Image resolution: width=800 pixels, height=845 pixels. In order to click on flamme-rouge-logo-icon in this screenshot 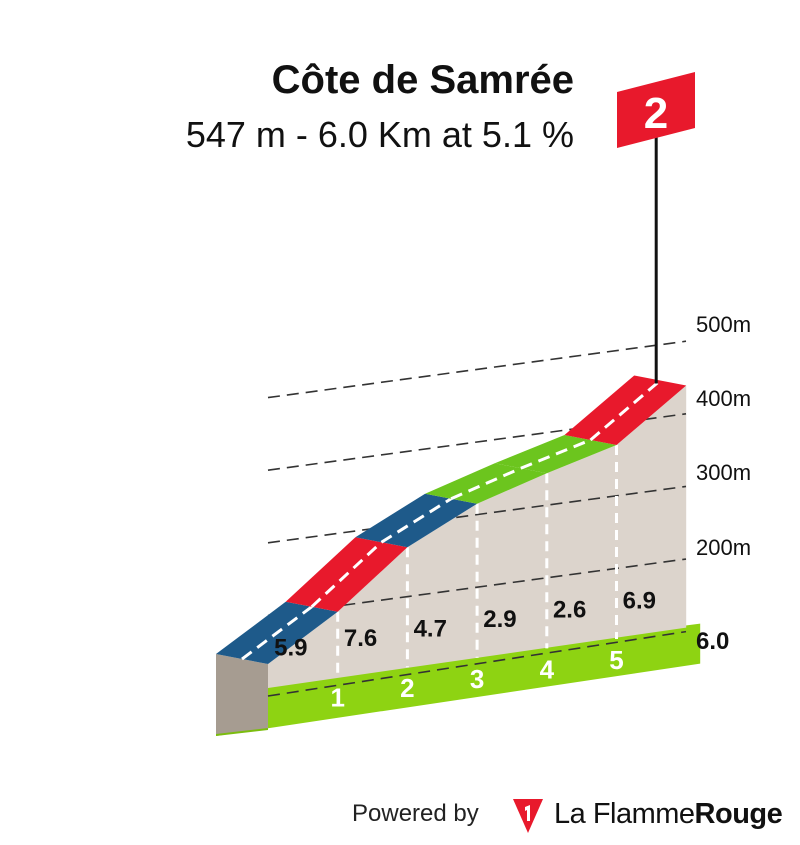, I will do `click(528, 816)`.